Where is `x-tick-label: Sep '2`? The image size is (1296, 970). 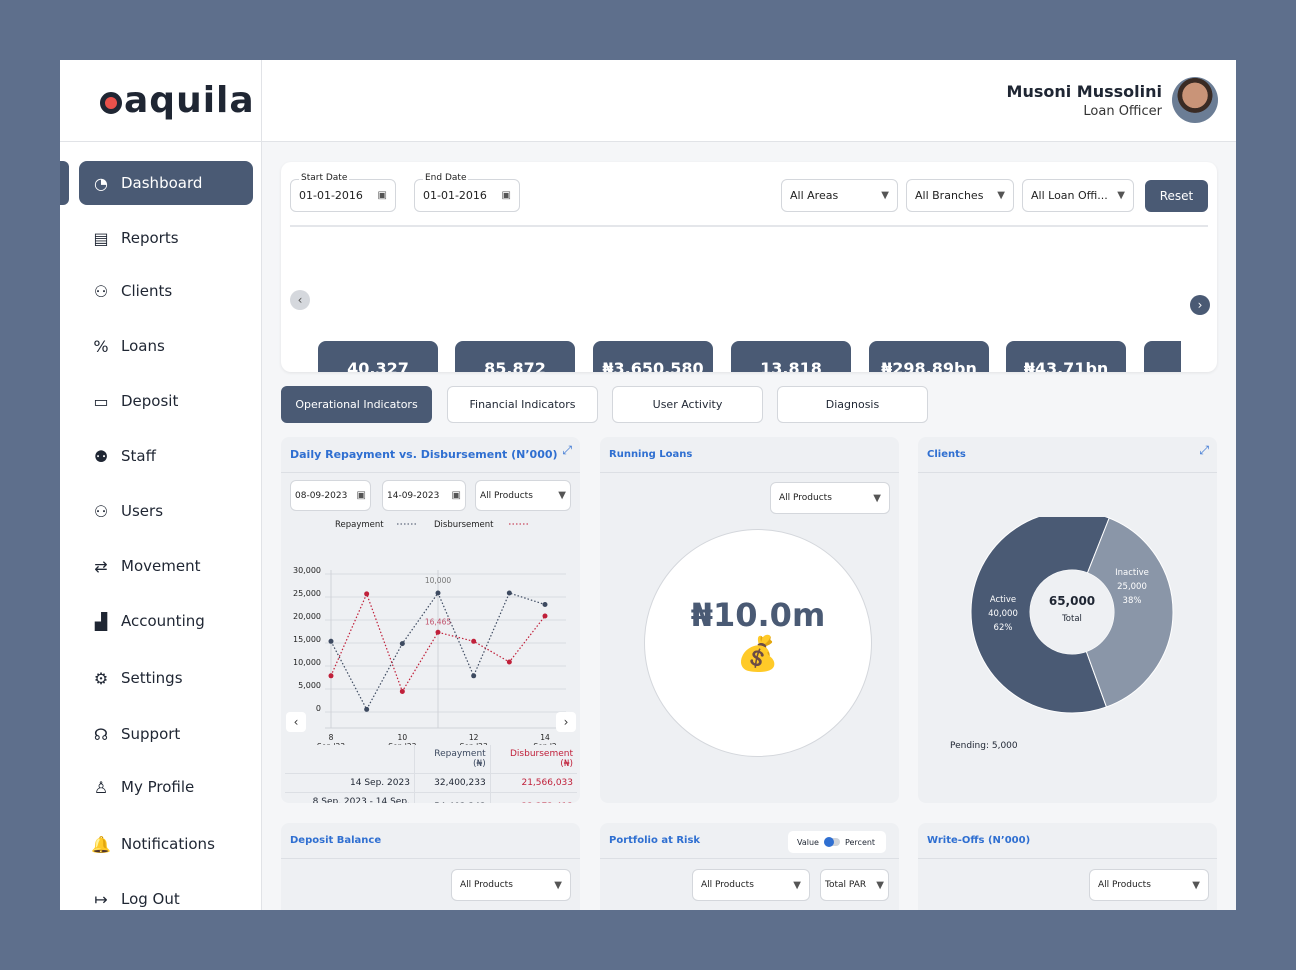
x-tick-label: Sep '2 is located at coordinates (545, 743).